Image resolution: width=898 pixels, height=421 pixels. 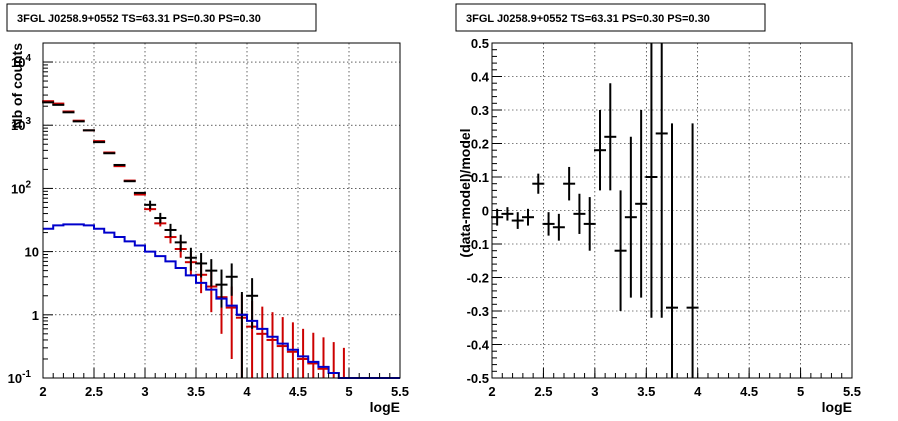 I want to click on residual-x-tick-label: 5.5, so click(x=852, y=391).